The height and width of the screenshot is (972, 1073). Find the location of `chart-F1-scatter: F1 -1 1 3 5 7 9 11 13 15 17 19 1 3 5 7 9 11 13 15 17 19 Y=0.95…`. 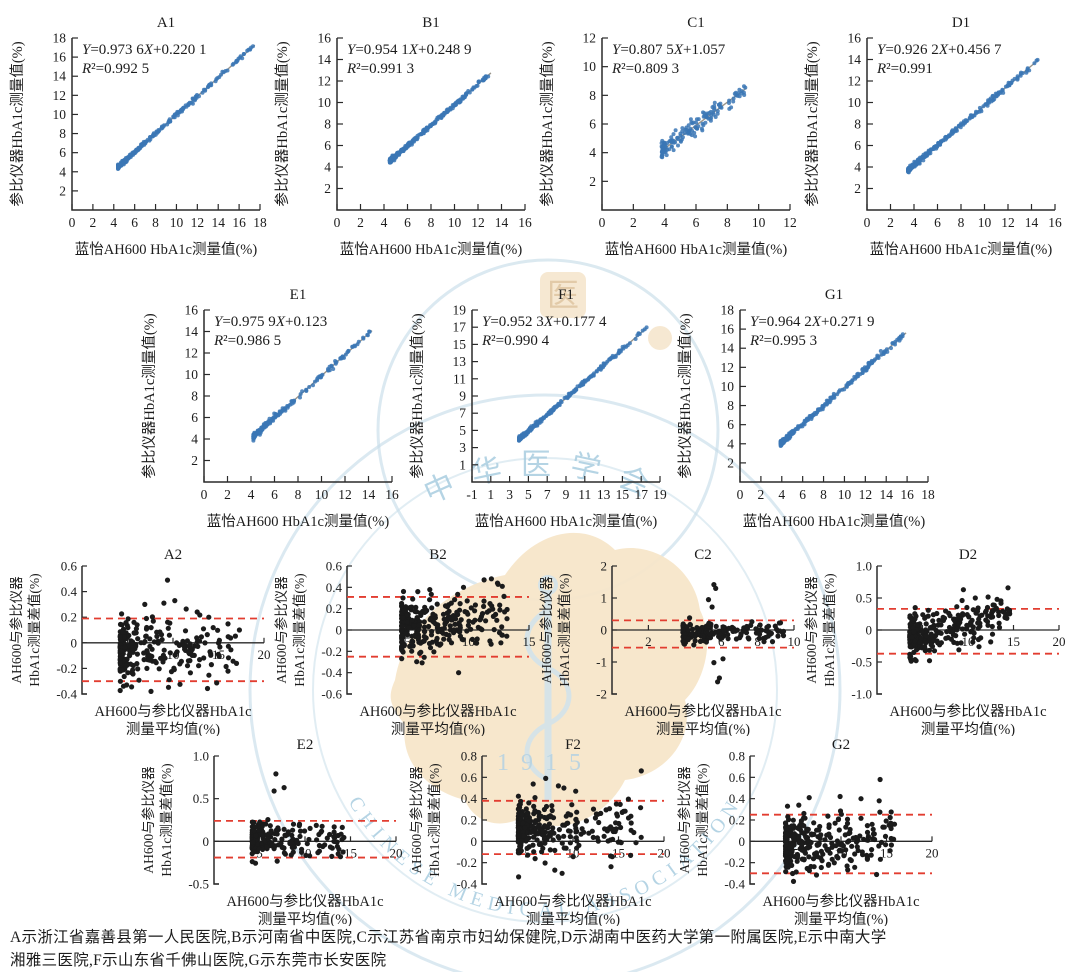

chart-F1-scatter: F1 -1 1 3 5 7 9 11 13 15 17 19 1 3 5 7 9 11 13 15 17 19 Y=0.95… is located at coordinates (540, 414).